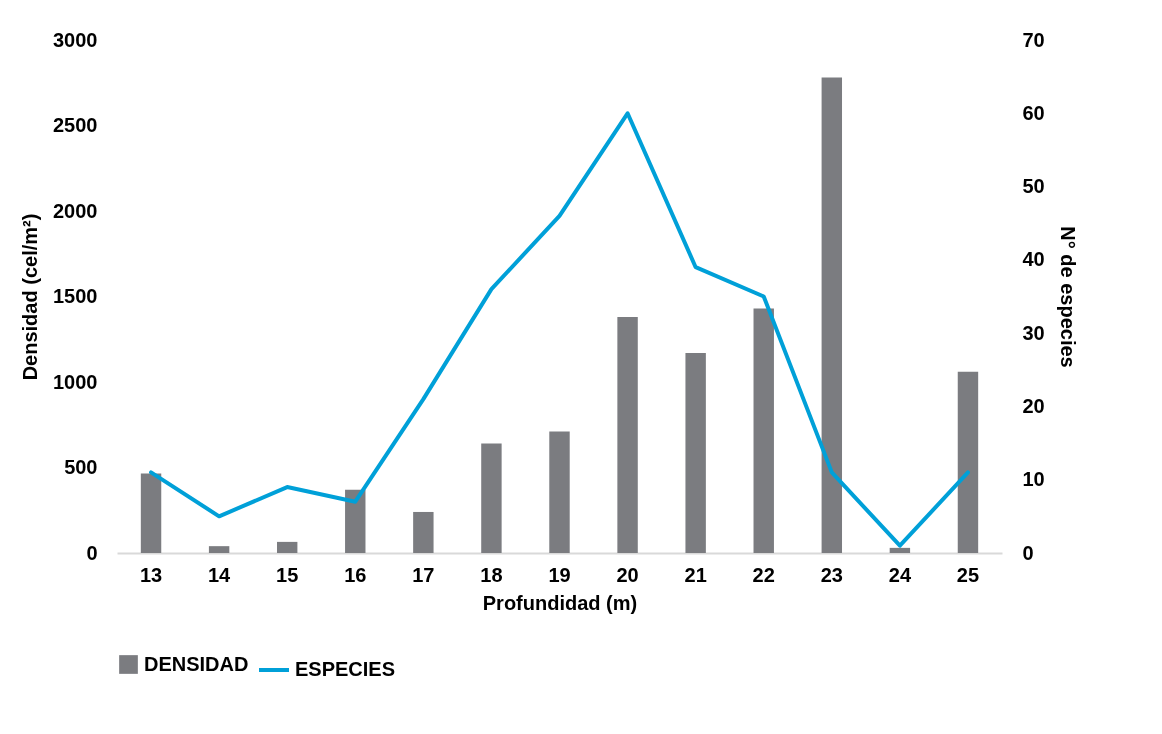  Describe the element at coordinates (695, 574) in the screenshot. I see `x-tick-label: 21` at that location.